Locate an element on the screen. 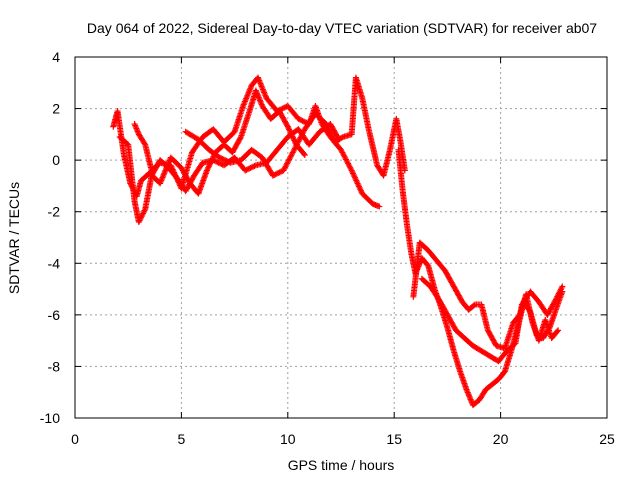 The image size is (640, 480). satellite-track-a is located at coordinates (209, 143).